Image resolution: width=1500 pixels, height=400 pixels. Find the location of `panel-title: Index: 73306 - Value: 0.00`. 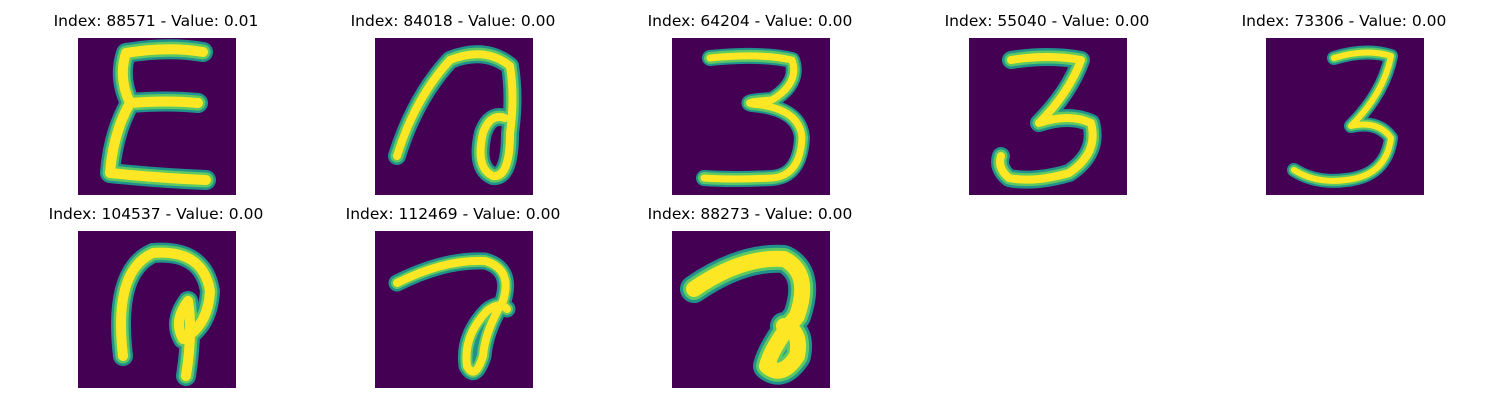

panel-title: Index: 73306 - Value: 0.00 is located at coordinates (1344, 21).